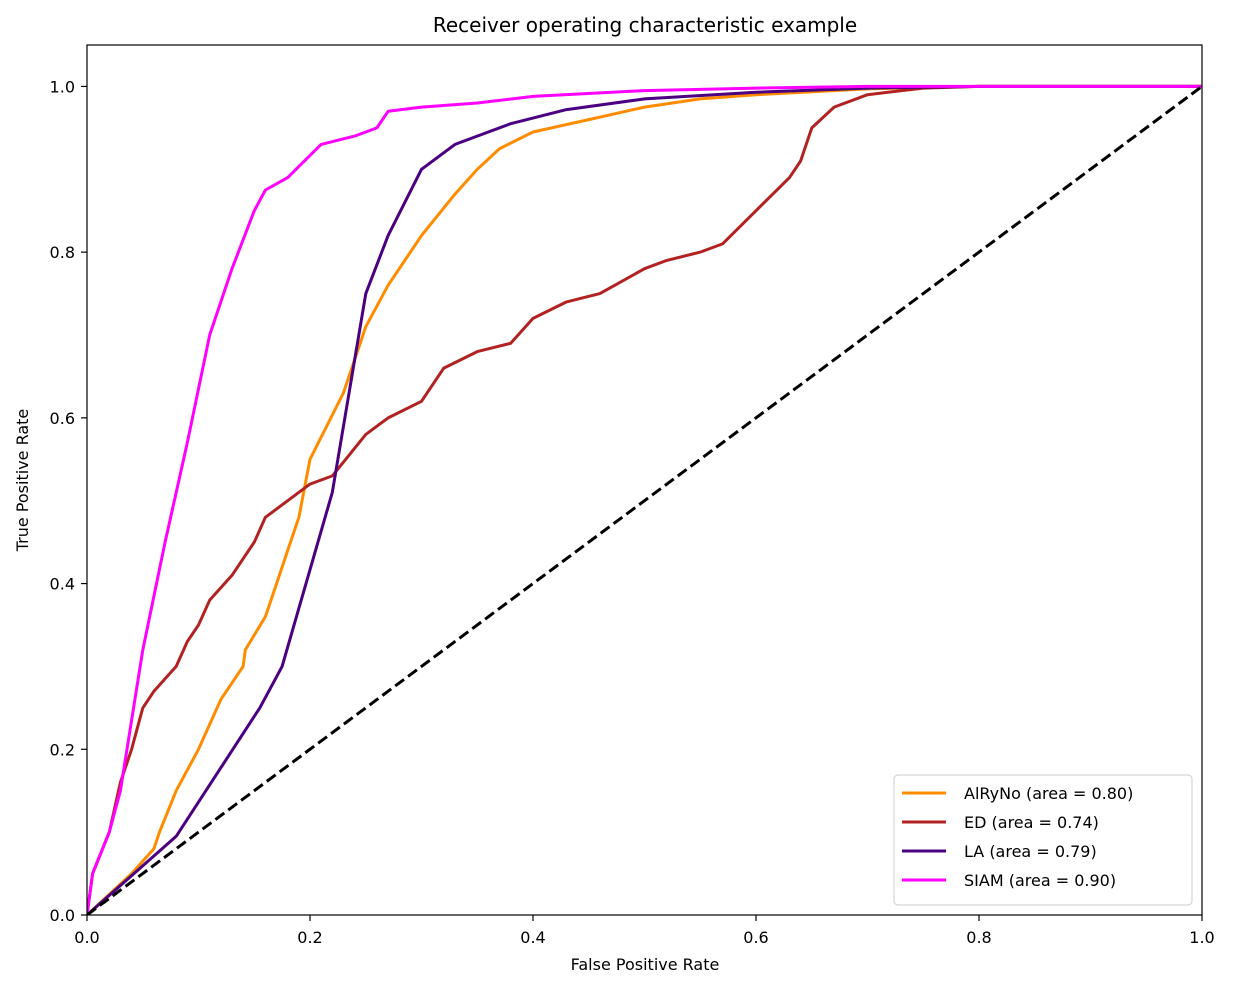  What do you see at coordinates (978, 937) in the screenshot?
I see `x-tick-label: 0.8` at bounding box center [978, 937].